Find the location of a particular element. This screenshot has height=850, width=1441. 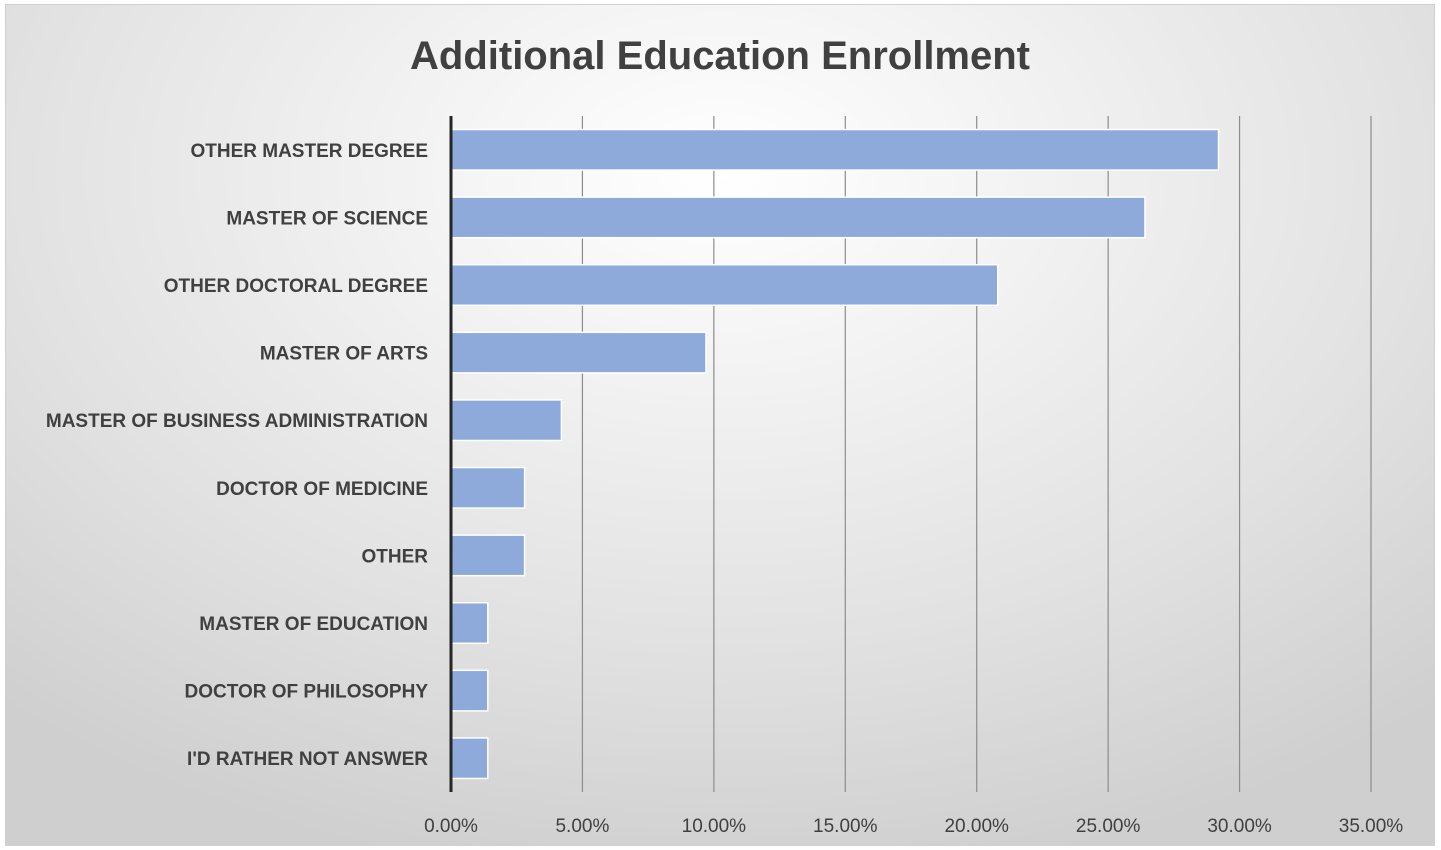

x-tick-label: 35.00% is located at coordinates (1371, 826).